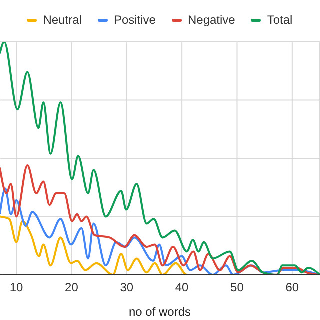  I want to click on legend-label: Negative, so click(212, 20).